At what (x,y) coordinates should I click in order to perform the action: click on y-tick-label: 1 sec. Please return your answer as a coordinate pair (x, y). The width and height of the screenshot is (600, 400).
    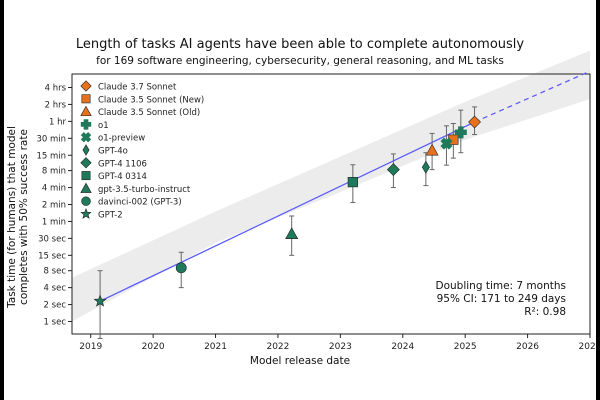
    Looking at the image, I should click on (55, 323).